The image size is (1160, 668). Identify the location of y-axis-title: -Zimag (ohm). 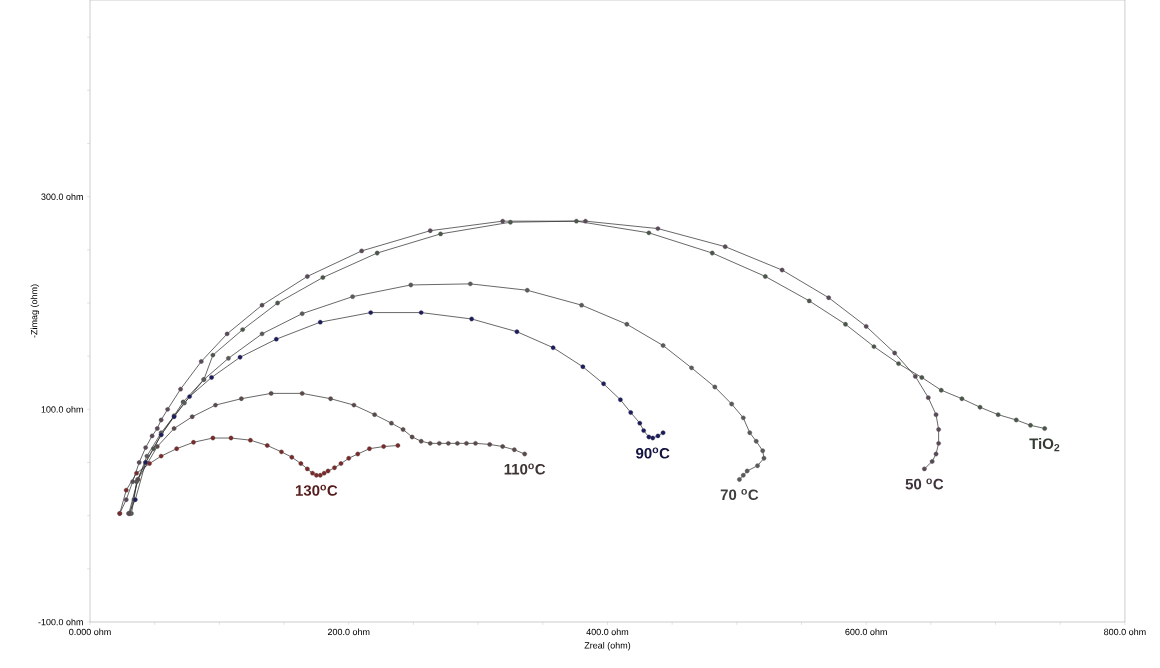
(35, 311).